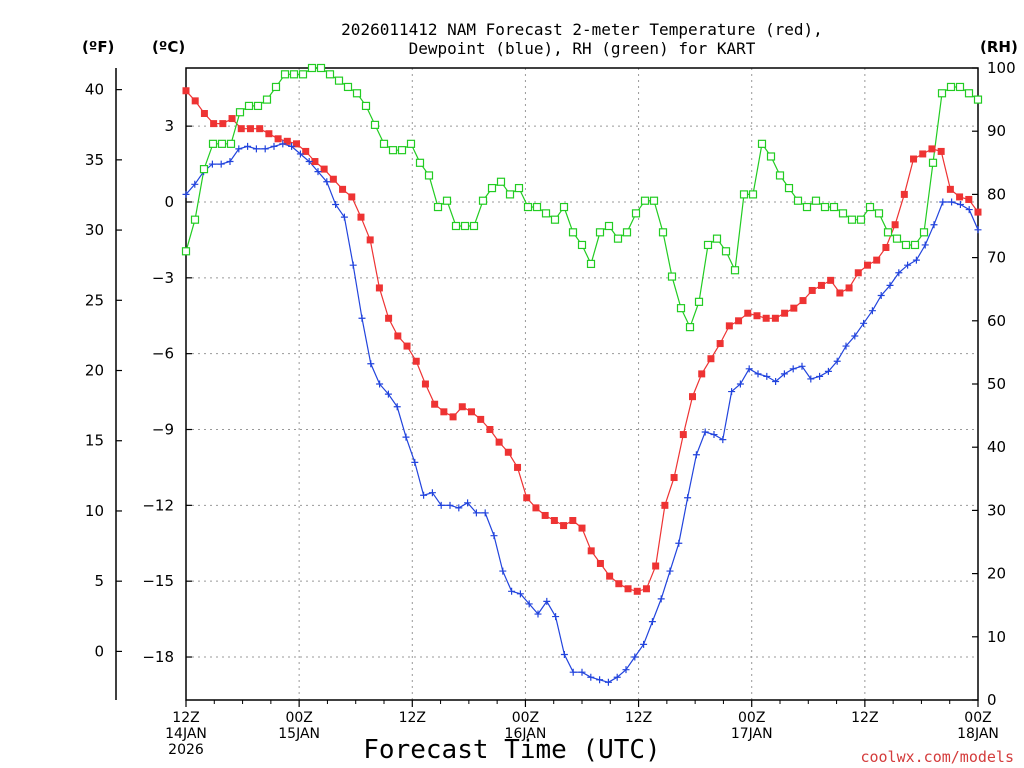 This screenshot has height=768, width=1024. What do you see at coordinates (163, 430) in the screenshot?
I see `celsius-tick-label-4: −9` at bounding box center [163, 430].